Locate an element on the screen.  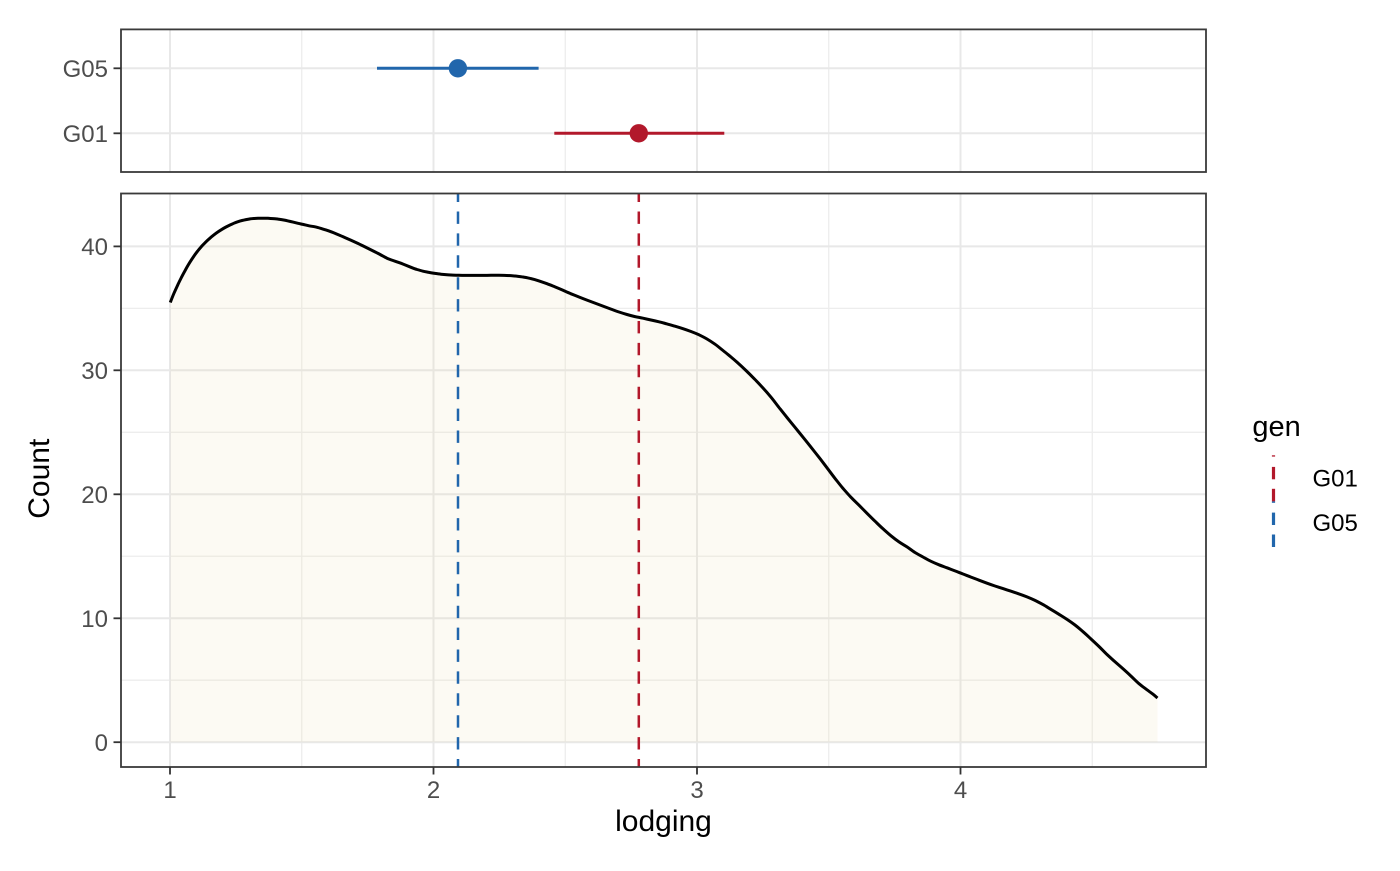
svg-text: 4 is located at coordinates (960, 790).